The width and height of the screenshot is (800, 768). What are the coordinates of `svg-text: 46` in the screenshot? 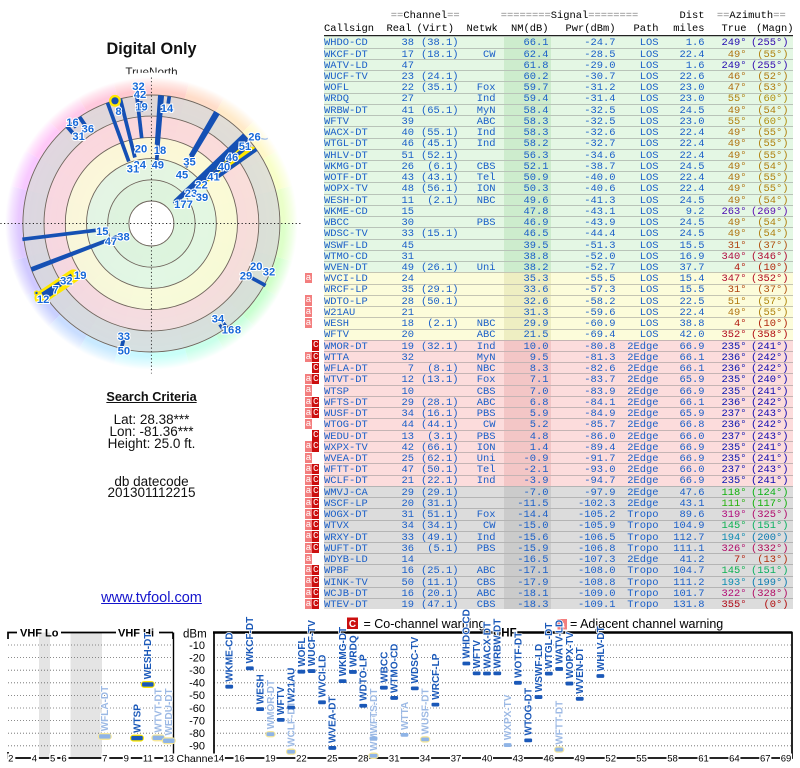 It's located at (232, 158).